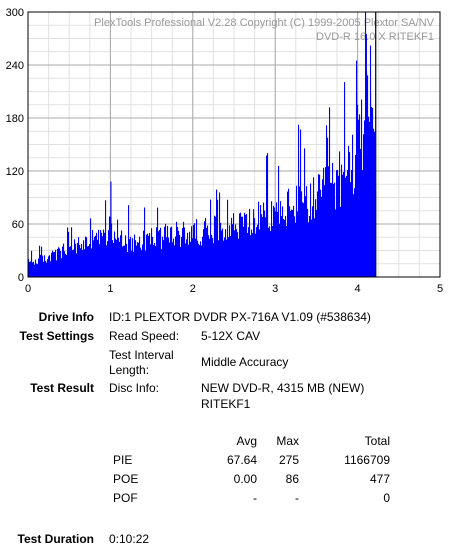 Image resolution: width=454 pixels, height=554 pixels. Describe the element at coordinates (246, 441) in the screenshot. I see `header-avg: Avg` at that location.